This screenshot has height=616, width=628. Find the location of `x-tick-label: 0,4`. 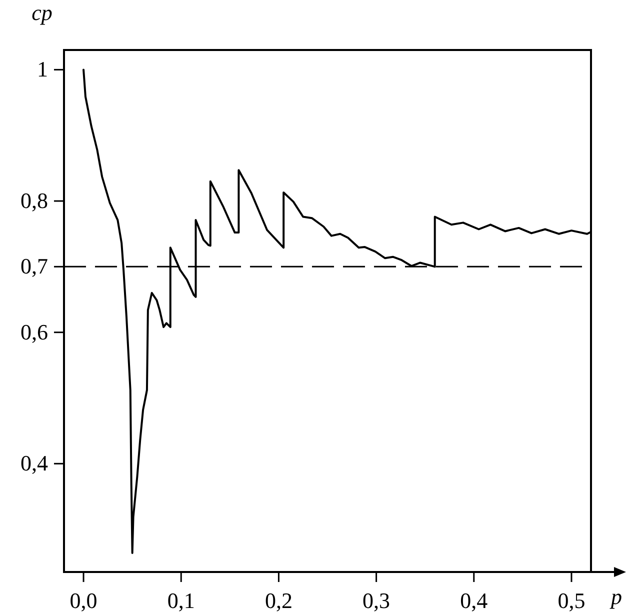

x-tick-label: 0,4 is located at coordinates (474, 600).